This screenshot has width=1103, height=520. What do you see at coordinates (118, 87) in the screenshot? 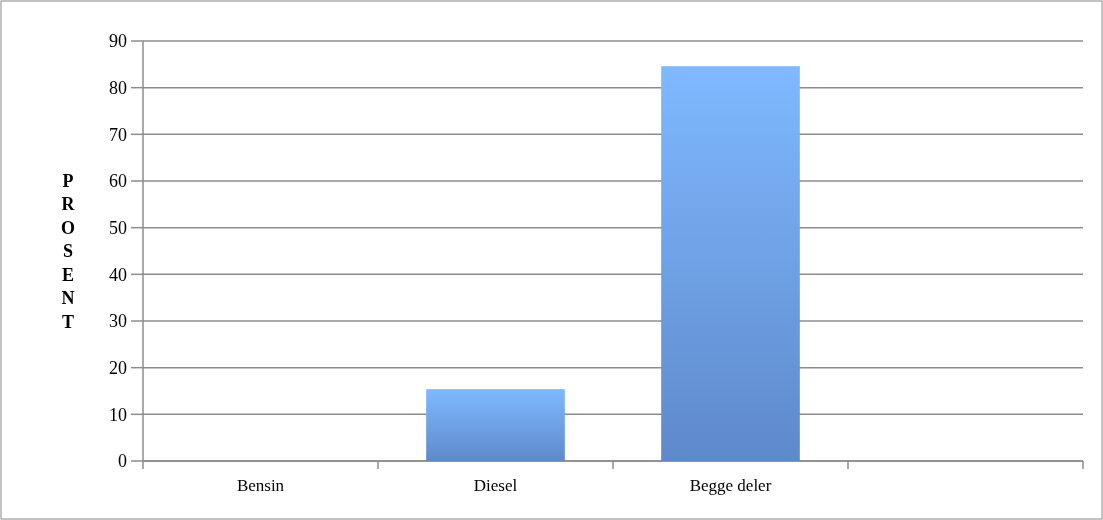
I see `y-tick-label: 80` at bounding box center [118, 87].